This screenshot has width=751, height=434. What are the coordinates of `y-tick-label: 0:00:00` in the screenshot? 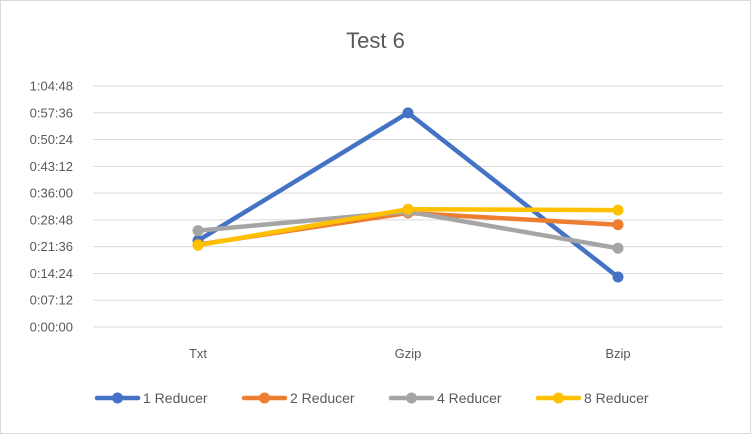 It's located at (51, 327).